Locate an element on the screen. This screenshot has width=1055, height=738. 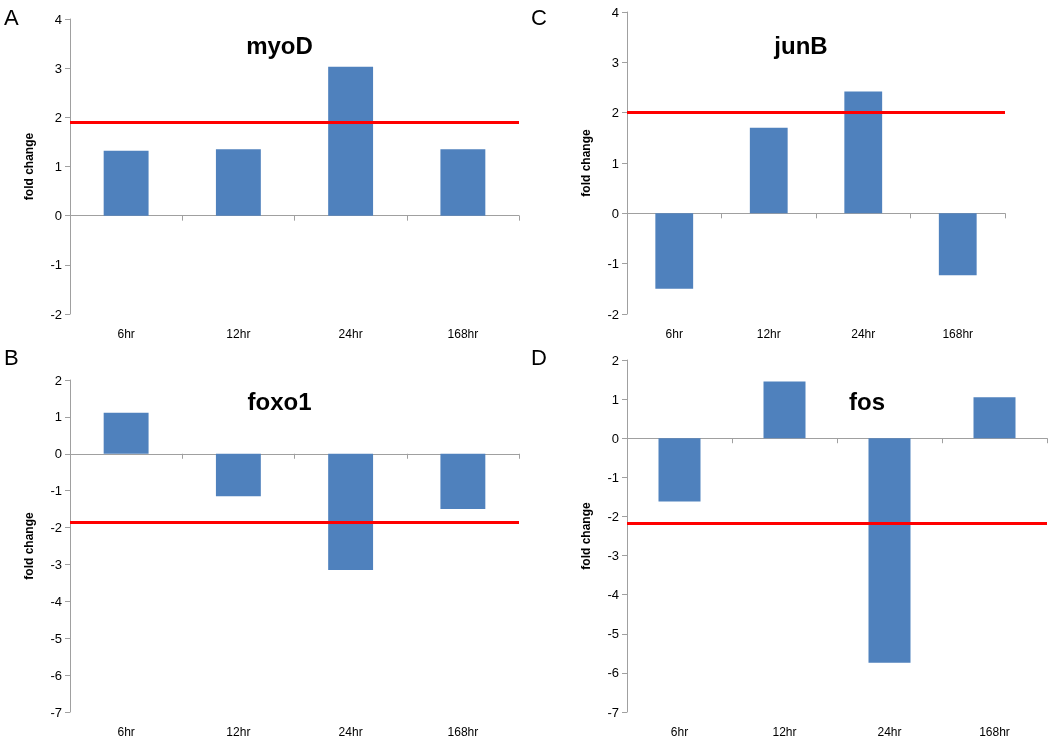
text: junB is located at coordinates (800, 45).